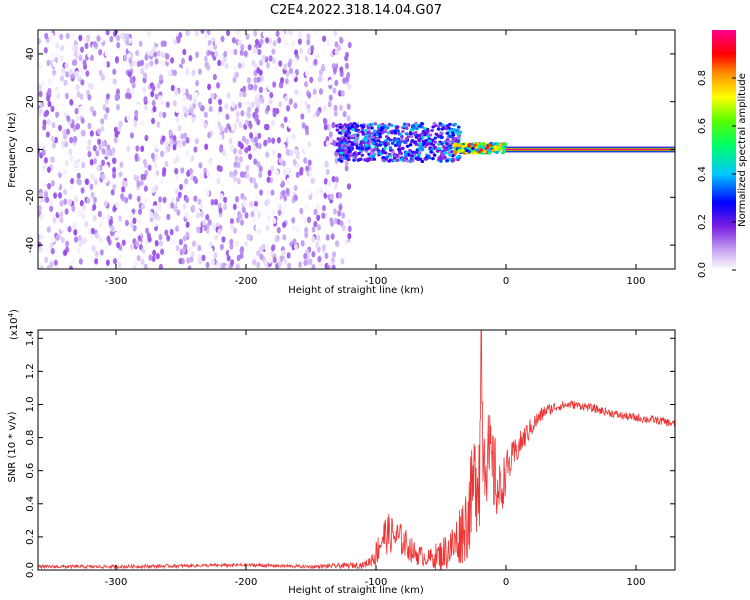  Describe the element at coordinates (702, 78) in the screenshot. I see `colorbar-tick-label: 0.8` at that location.